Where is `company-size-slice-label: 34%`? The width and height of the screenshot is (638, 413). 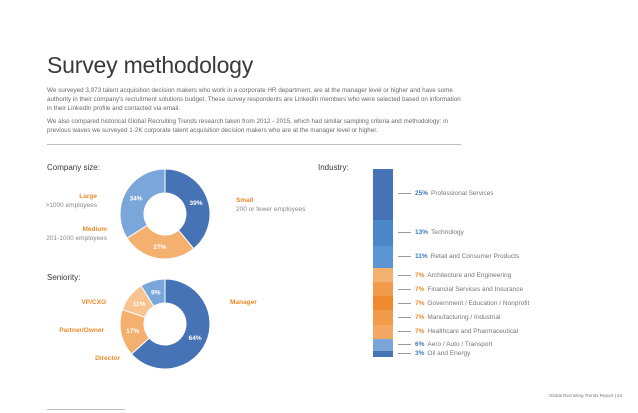 company-size-slice-label: 34% is located at coordinates (136, 198).